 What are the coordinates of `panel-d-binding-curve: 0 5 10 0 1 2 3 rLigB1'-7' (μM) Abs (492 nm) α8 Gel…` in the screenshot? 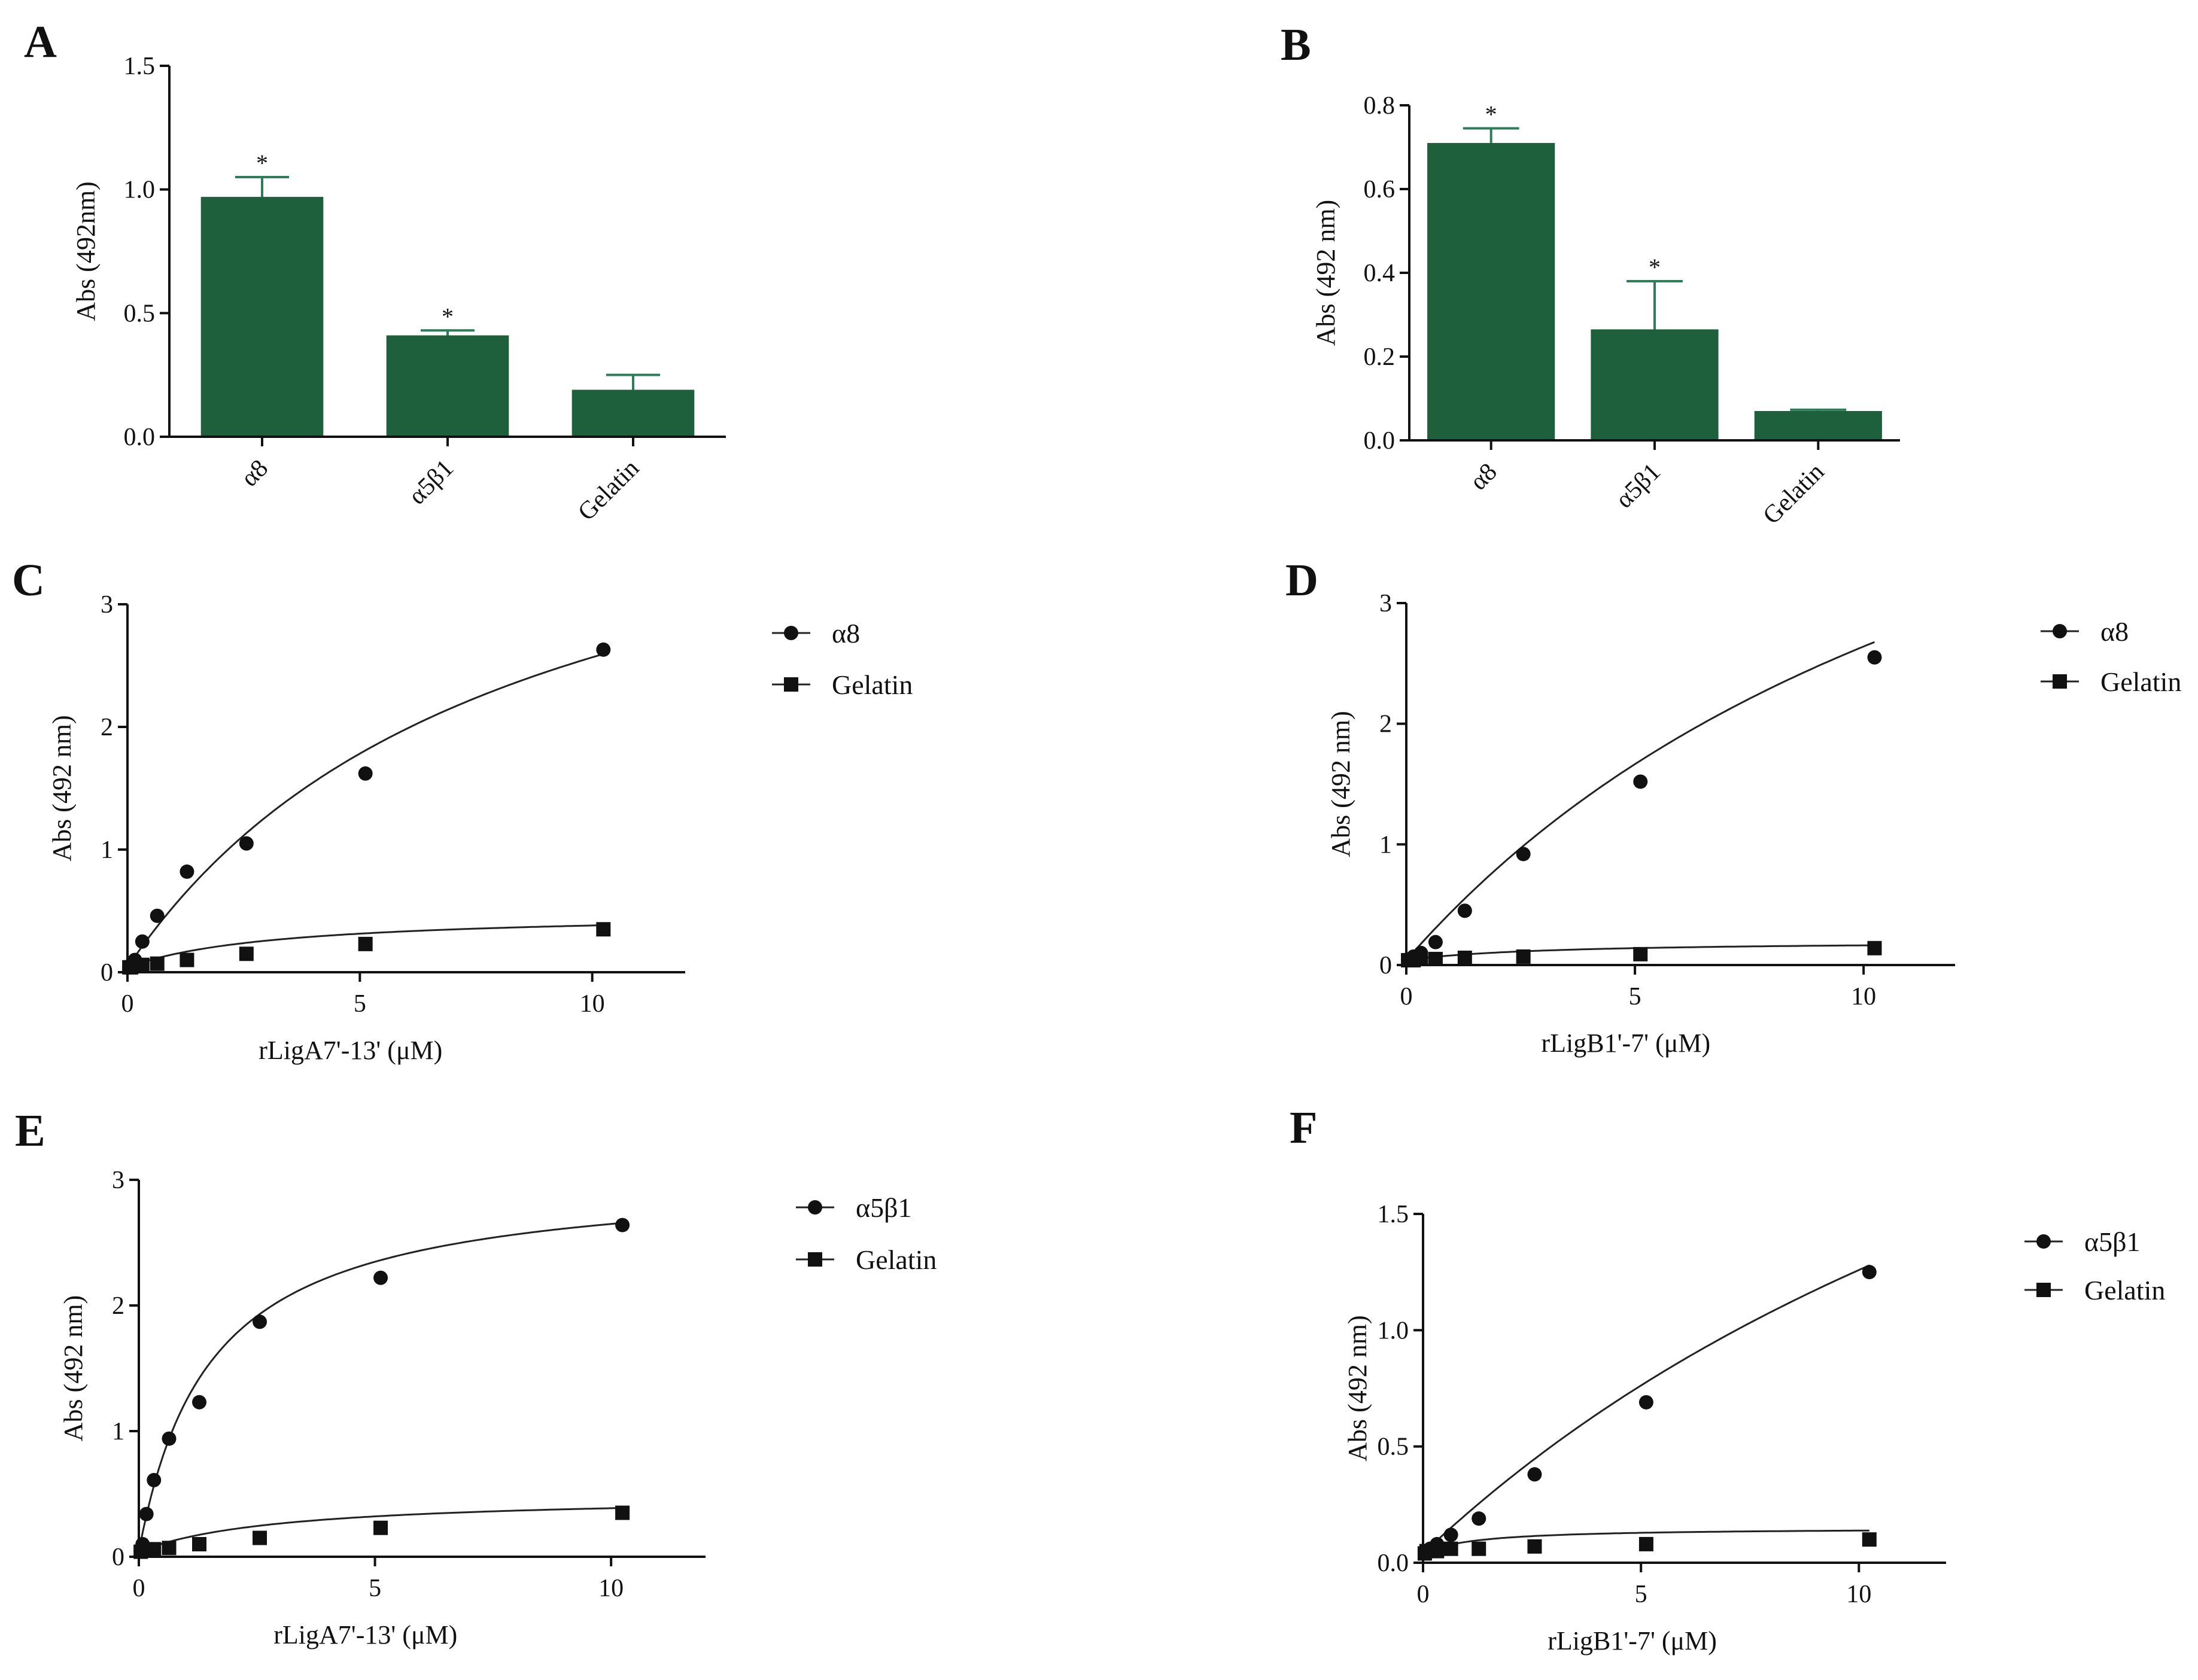 It's located at (1753, 824).